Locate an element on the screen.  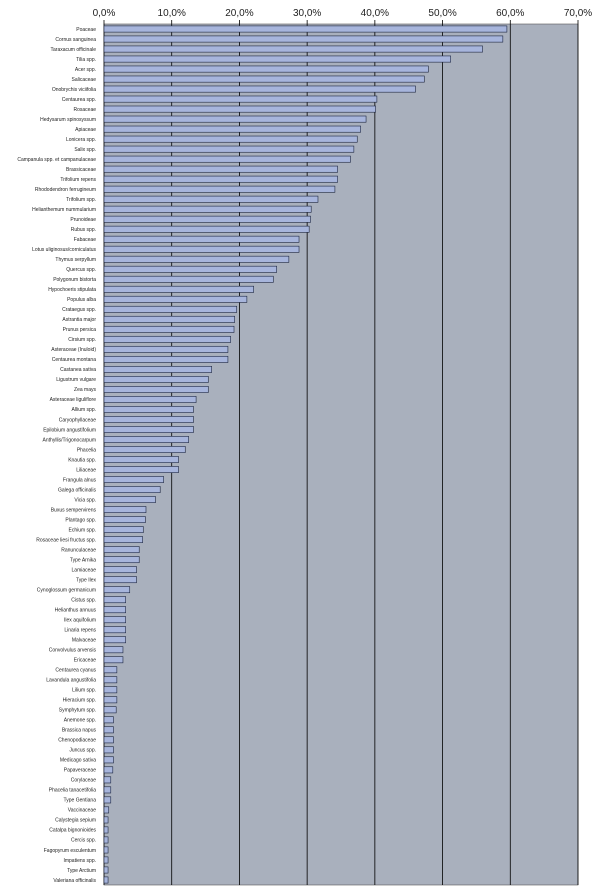
category-label: Apiaceae is located at coordinates (85, 130).